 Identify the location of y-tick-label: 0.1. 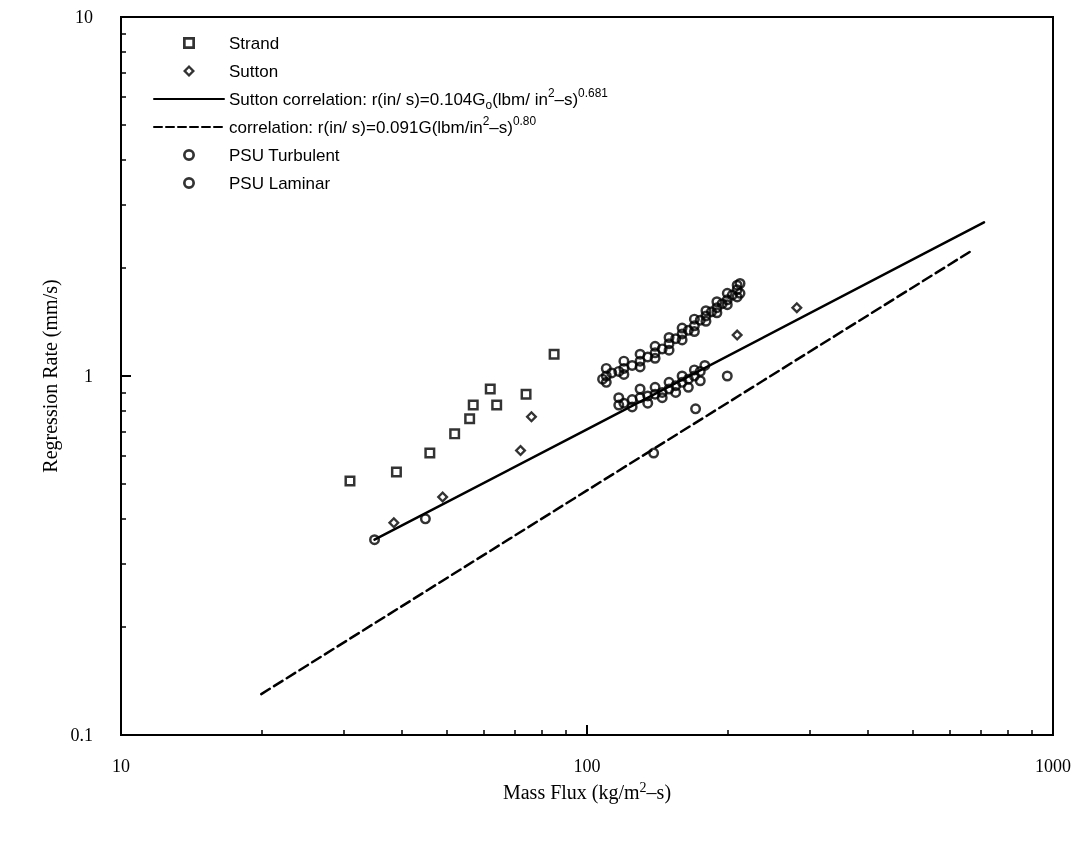
(81, 735).